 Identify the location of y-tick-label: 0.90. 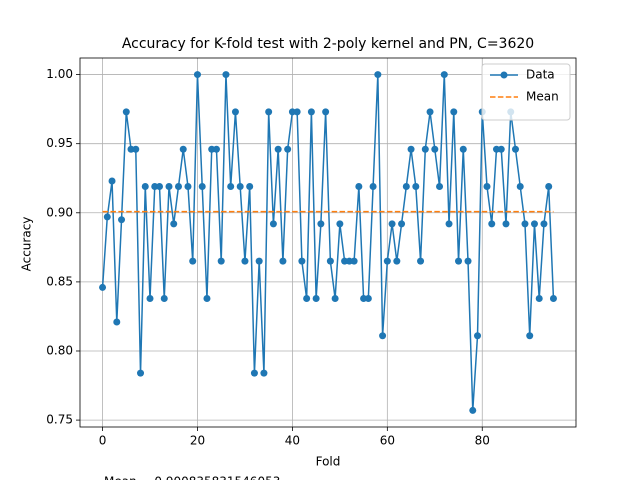
(59, 212).